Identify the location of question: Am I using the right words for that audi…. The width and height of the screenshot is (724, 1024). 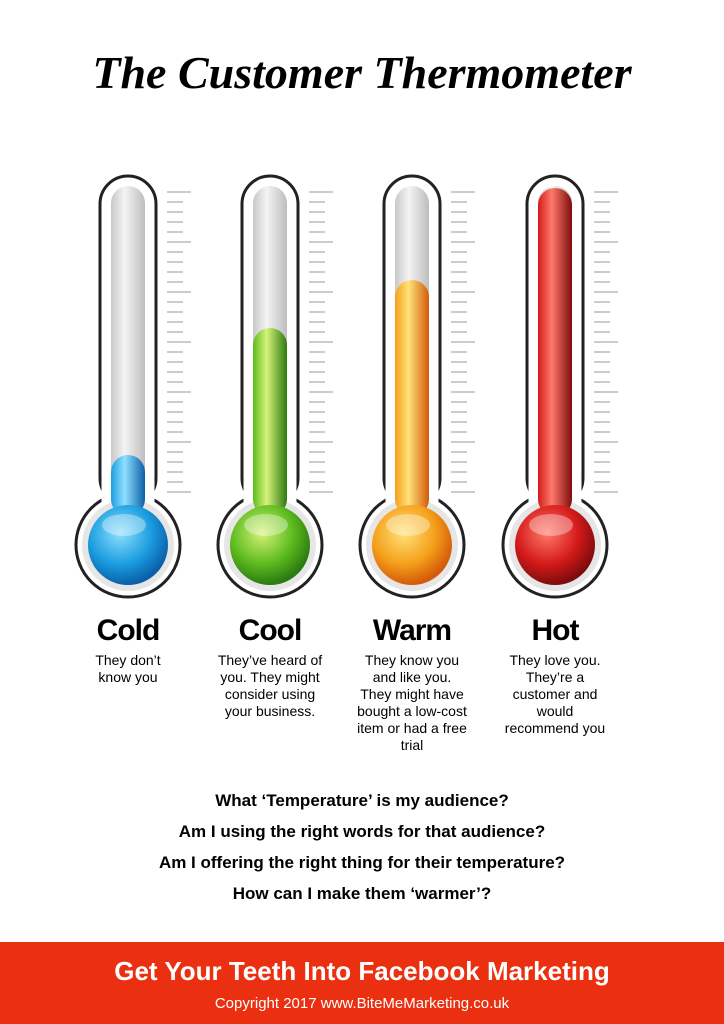
(362, 831).